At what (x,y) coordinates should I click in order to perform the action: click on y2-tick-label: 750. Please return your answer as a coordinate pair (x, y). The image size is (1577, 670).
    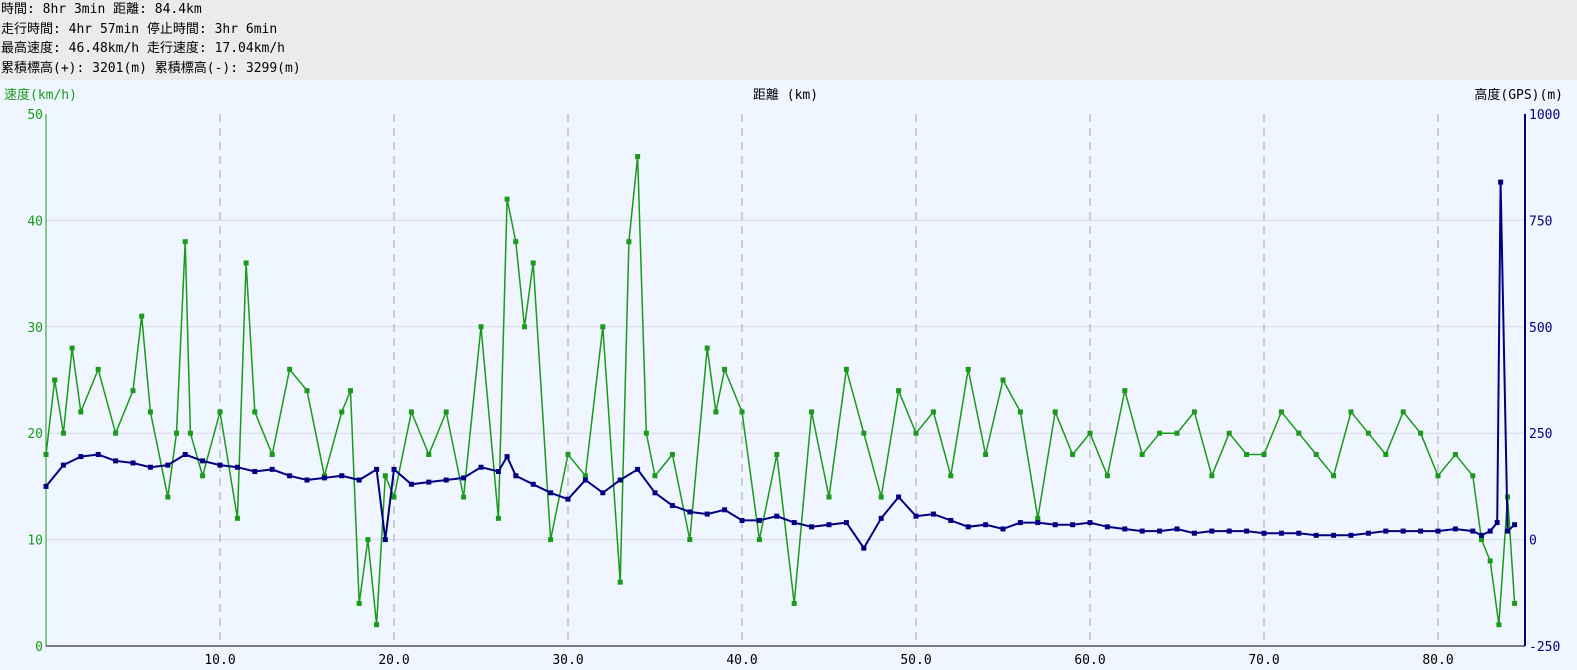
    Looking at the image, I should click on (1540, 221).